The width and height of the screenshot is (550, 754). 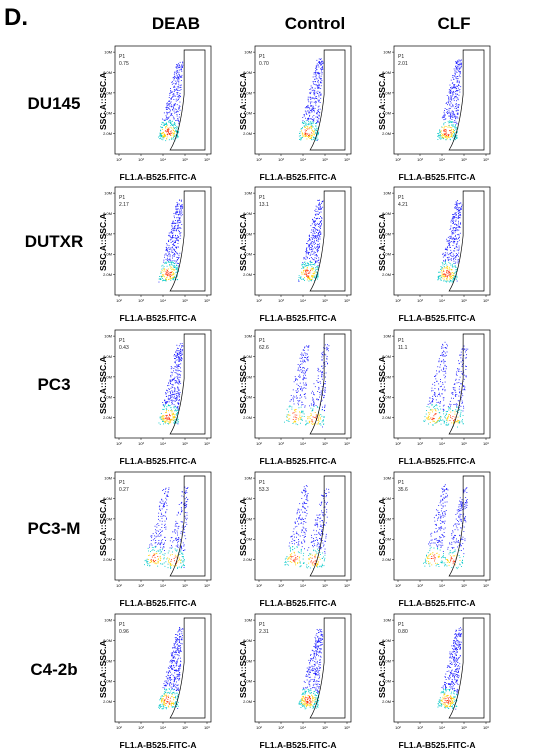 What do you see at coordinates (124, 632) in the screenshot?
I see `gate-percentage: 0.96` at bounding box center [124, 632].